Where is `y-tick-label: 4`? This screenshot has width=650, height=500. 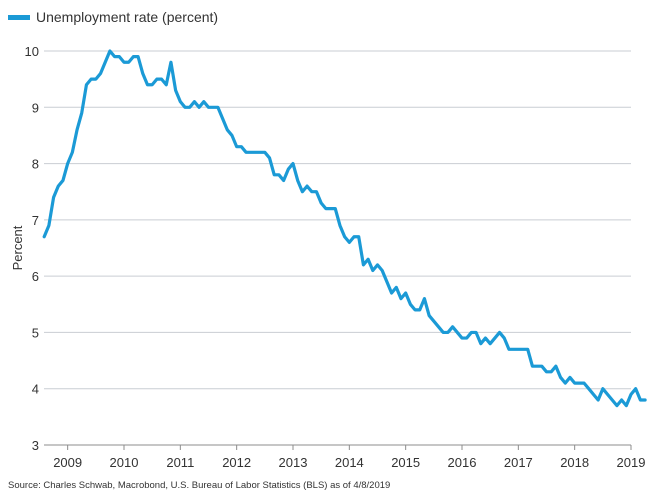 y-tick-label: 4 is located at coordinates (35, 389).